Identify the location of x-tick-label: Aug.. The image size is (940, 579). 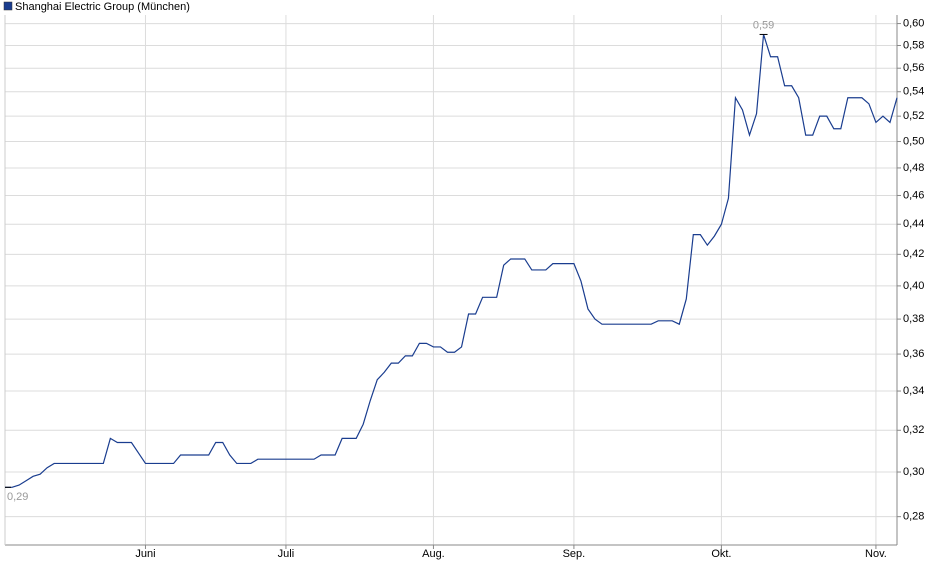
(433, 554).